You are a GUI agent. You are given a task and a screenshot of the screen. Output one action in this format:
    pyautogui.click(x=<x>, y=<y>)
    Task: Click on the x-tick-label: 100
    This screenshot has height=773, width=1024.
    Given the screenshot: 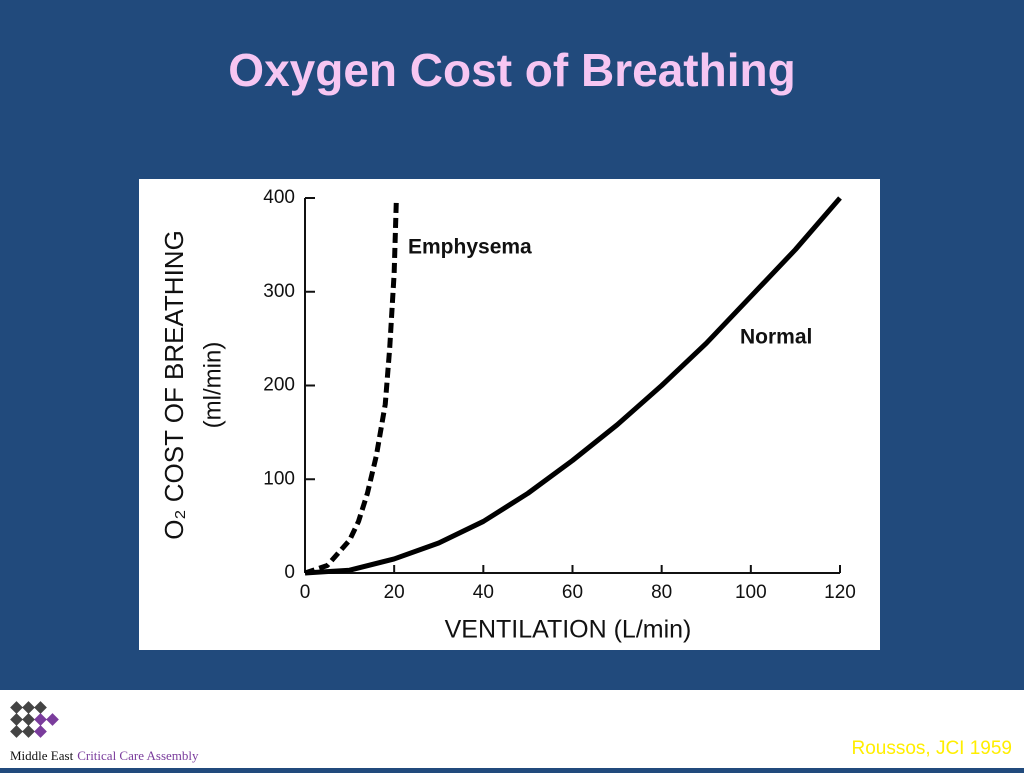 What is the action you would take?
    pyautogui.click(x=751, y=592)
    